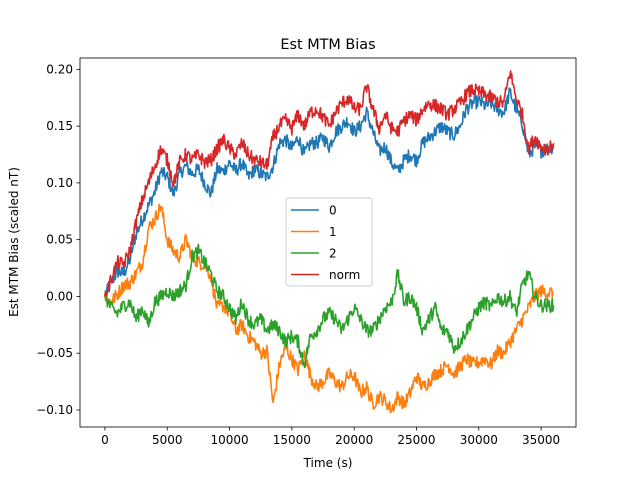 The image size is (640, 484). Describe the element at coordinates (59, 69) in the screenshot. I see `y-tick-label: 0.20` at that location.